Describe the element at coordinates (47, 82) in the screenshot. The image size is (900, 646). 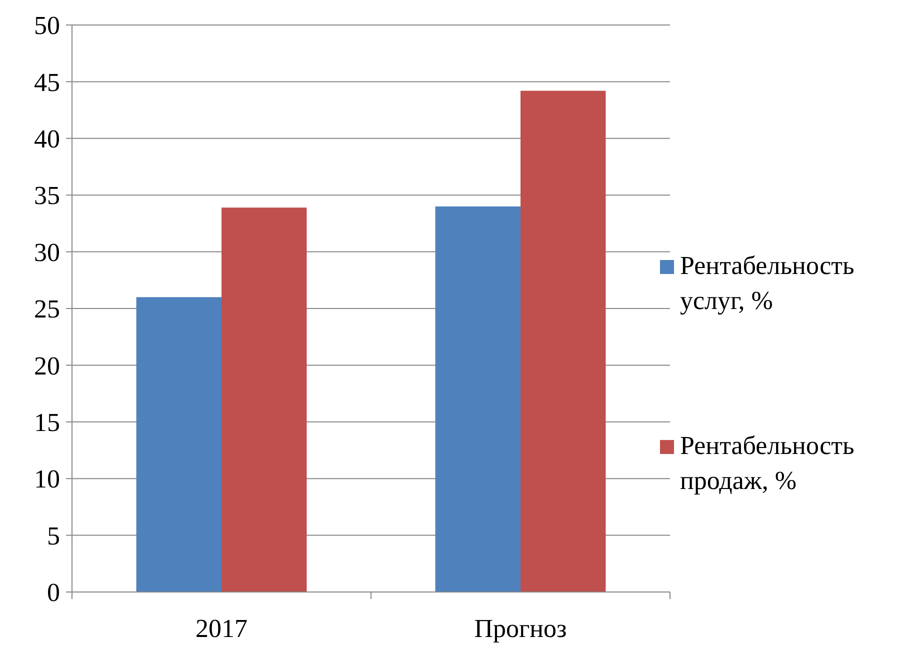
I see `y-tick-label: 45` at that location.